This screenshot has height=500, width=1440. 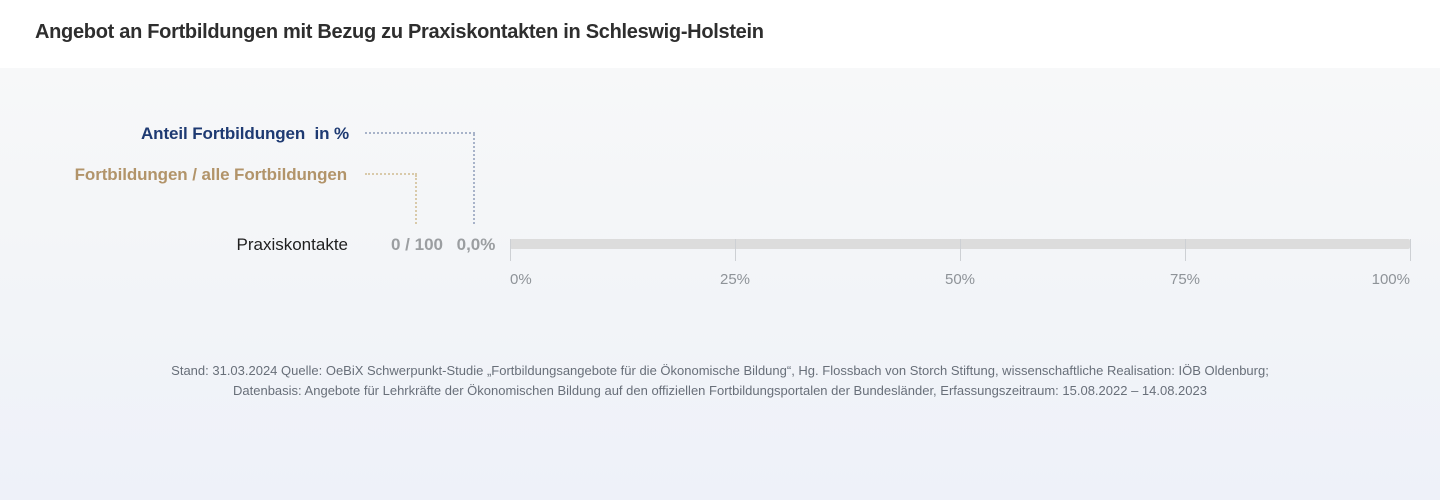 What do you see at coordinates (292, 244) in the screenshot?
I see `category-label: Praxiskontakte` at bounding box center [292, 244].